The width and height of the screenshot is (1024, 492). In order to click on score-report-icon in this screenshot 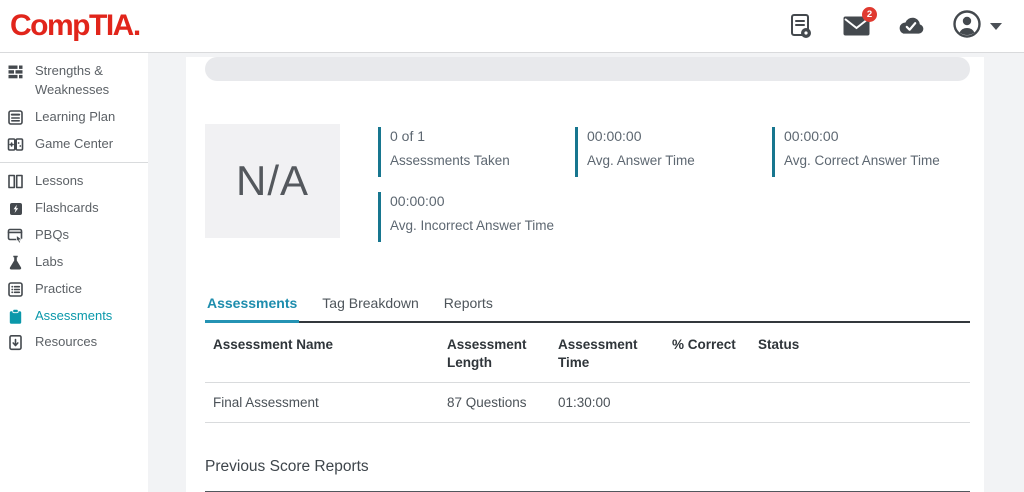, I will do `click(801, 26)`.